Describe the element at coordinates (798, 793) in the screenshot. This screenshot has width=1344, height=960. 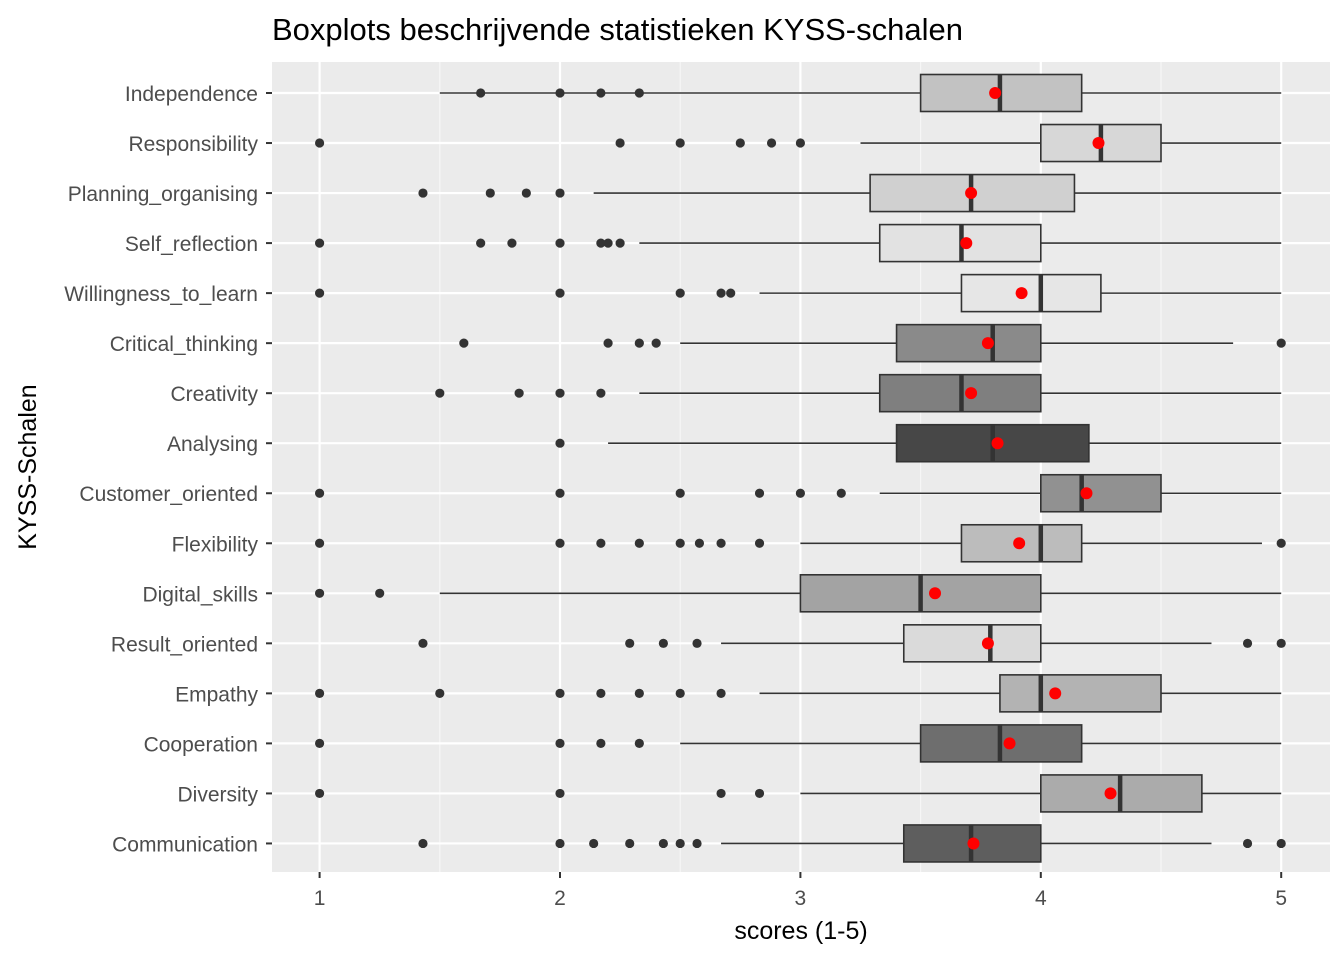
I see `boxplot-diversity` at that location.